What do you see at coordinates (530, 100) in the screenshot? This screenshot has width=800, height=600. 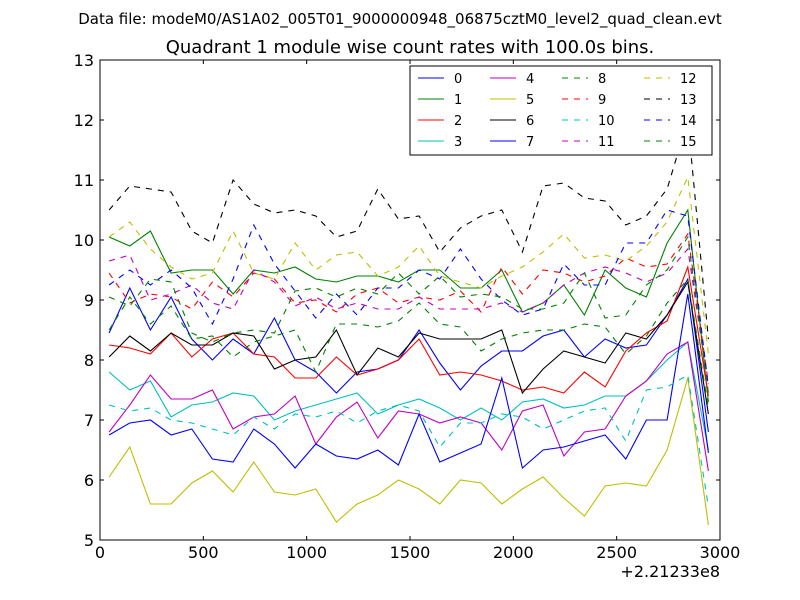 I see `legend-label-5: 5` at bounding box center [530, 100].